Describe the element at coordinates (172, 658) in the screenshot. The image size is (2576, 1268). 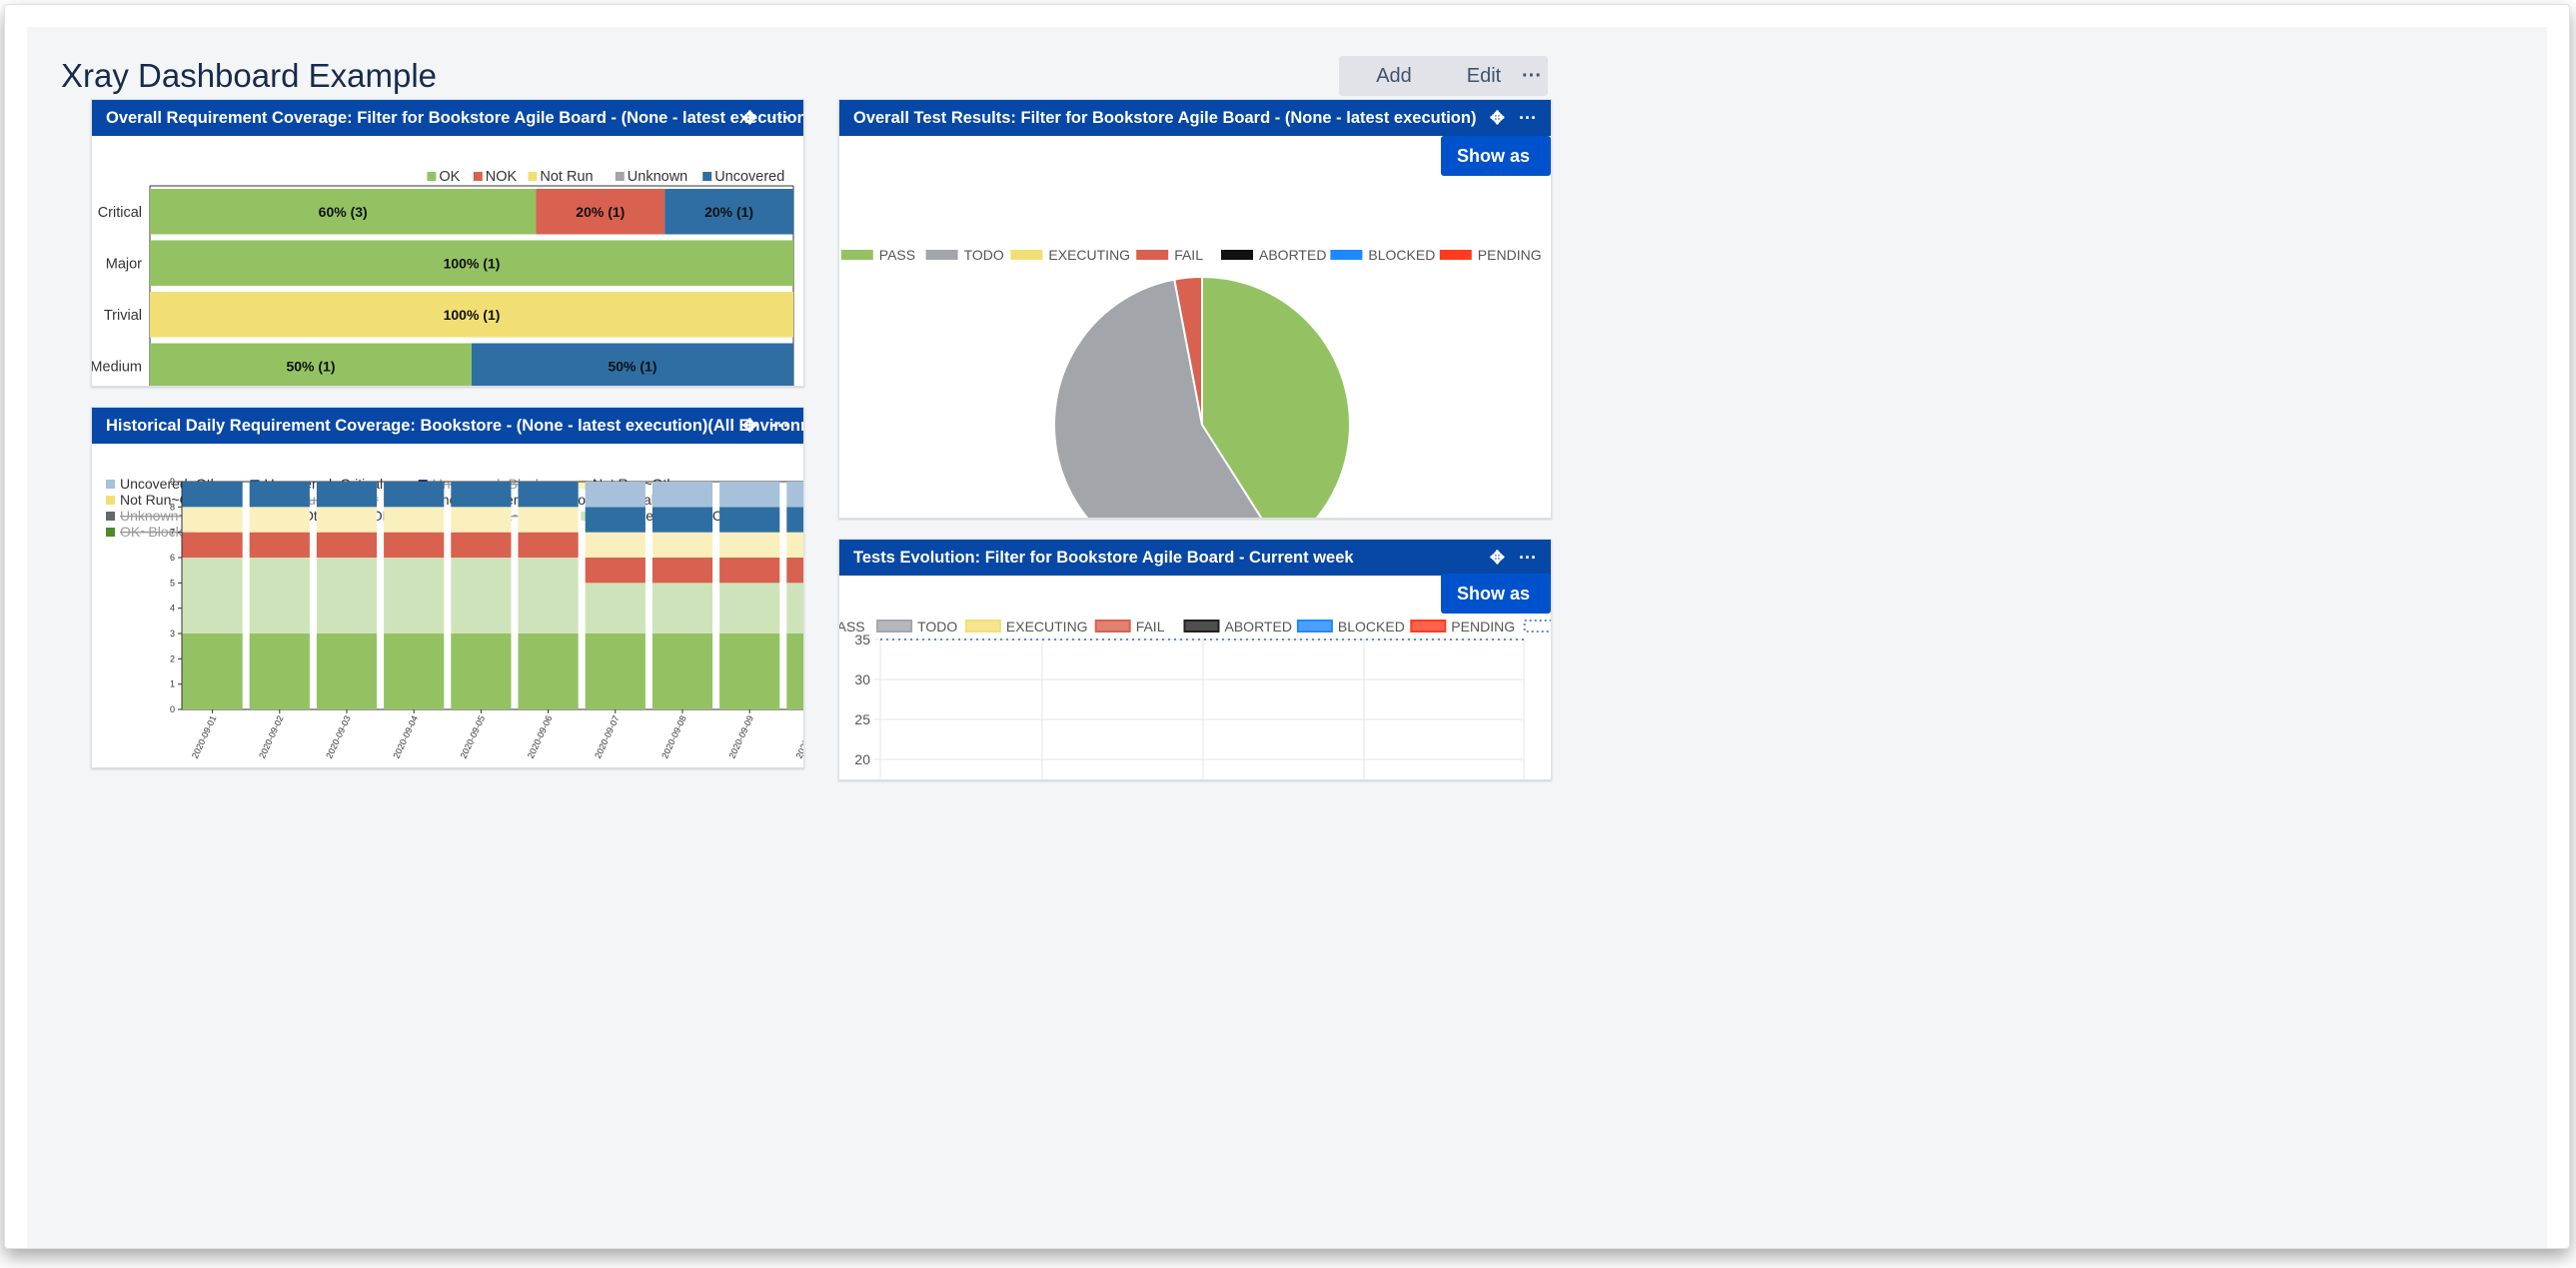
I see `y-tick-label: 2` at that location.